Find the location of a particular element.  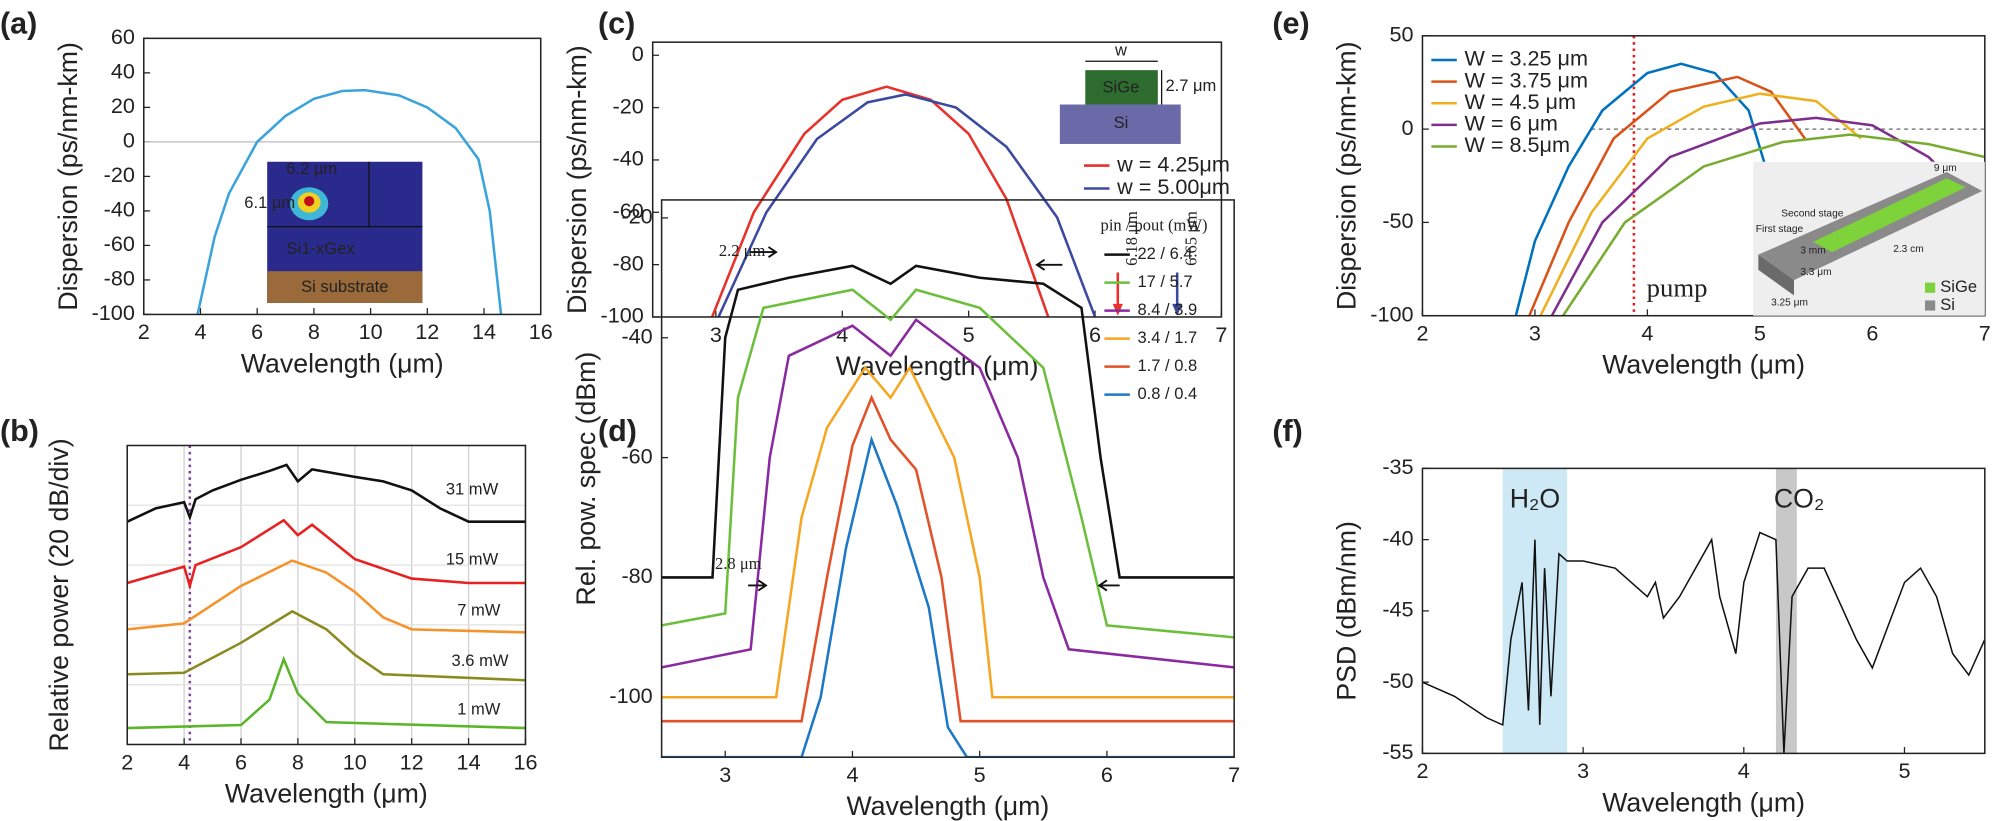

x-tick-label: 2 is located at coordinates (144, 331).